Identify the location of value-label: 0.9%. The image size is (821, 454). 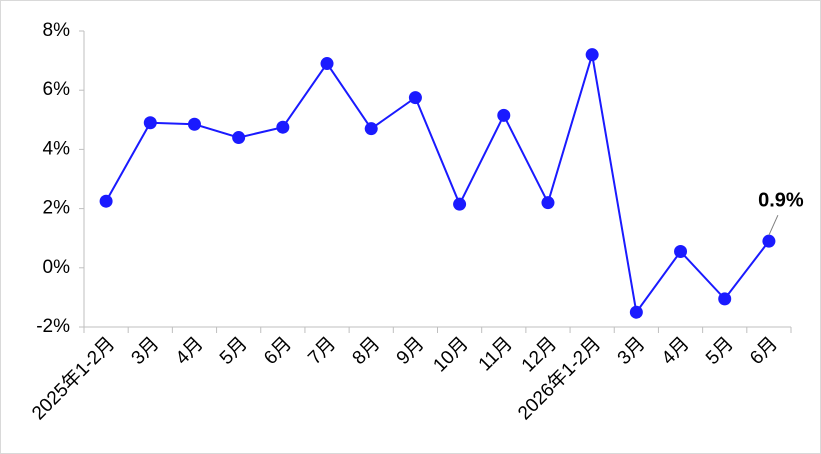
(781, 200).